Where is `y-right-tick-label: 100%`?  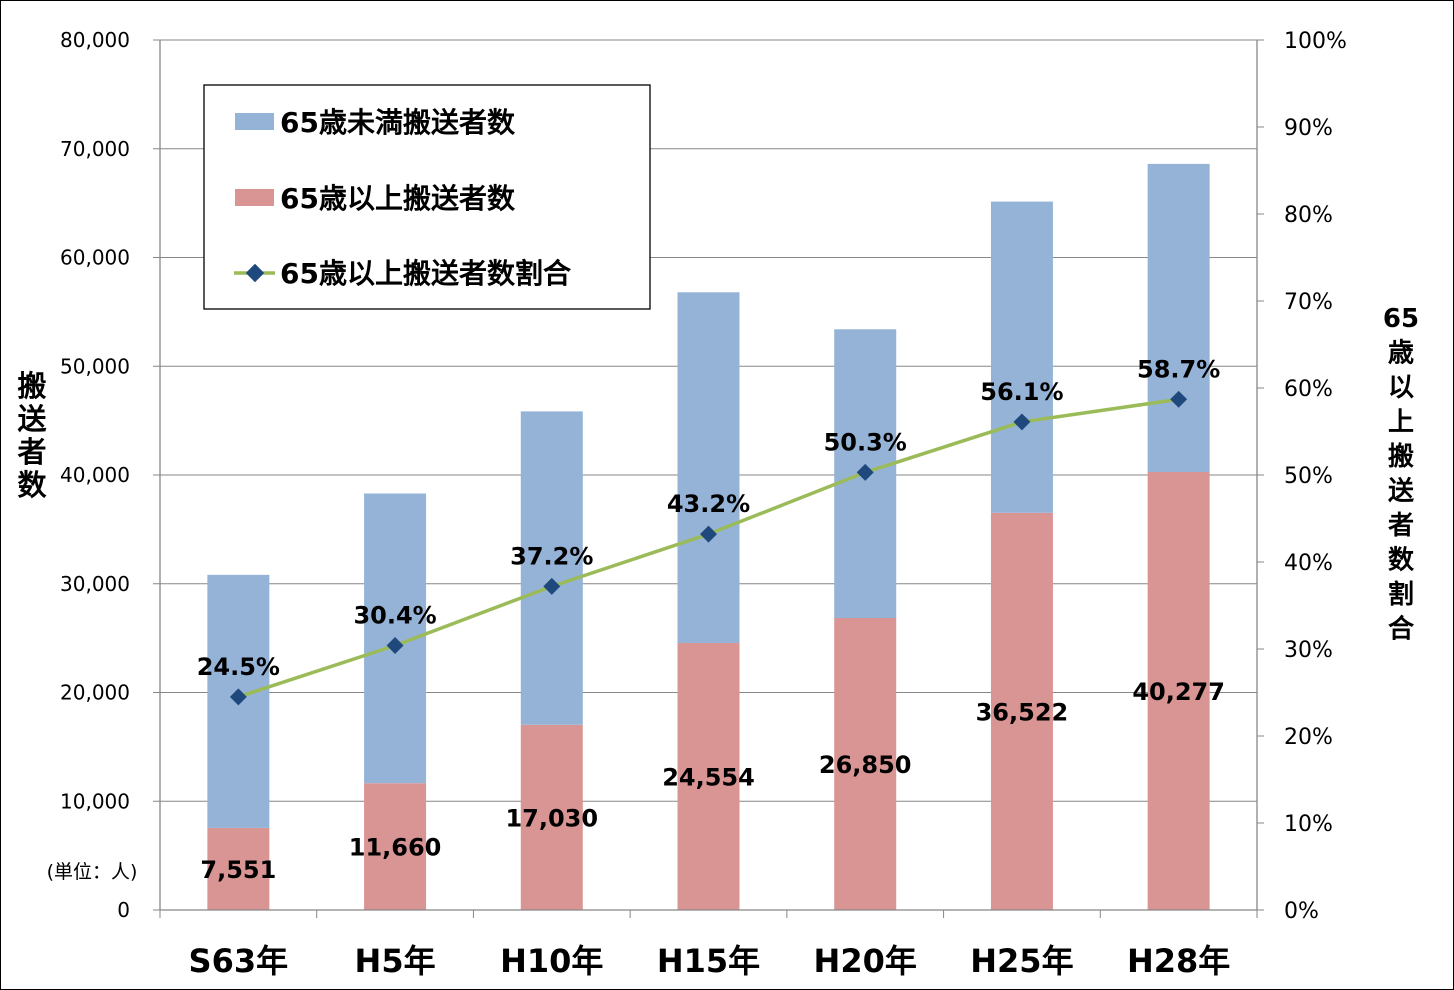 y-right-tick-label: 100% is located at coordinates (1315, 41).